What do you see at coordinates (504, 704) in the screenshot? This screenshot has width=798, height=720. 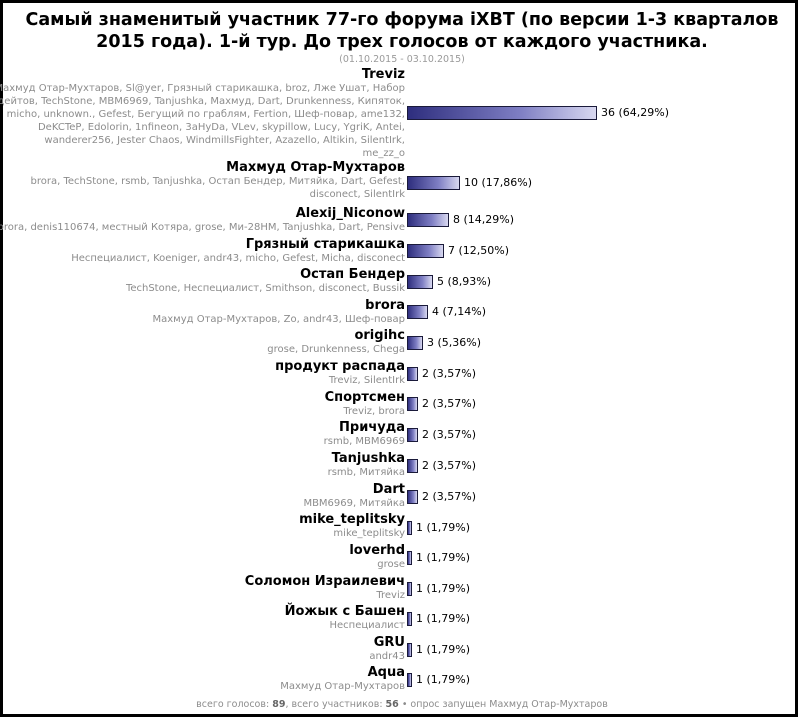 I see `poll-started-by: • опрос запущен Махмуд Отар-Мухтаров` at bounding box center [504, 704].